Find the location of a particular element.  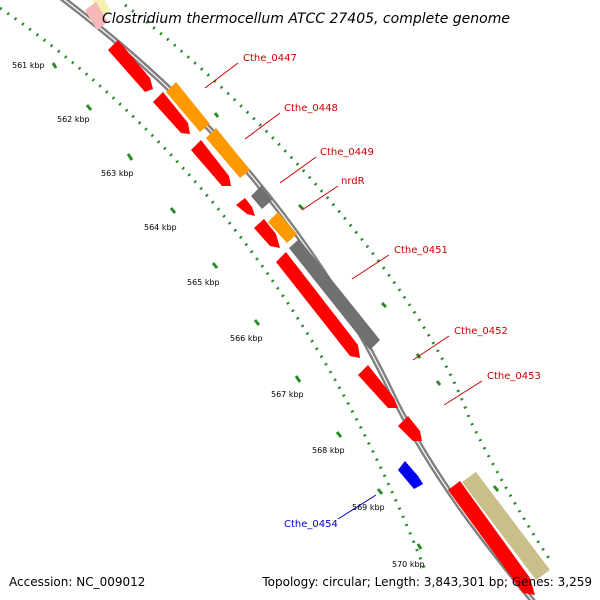

scale-label: 561 kbp is located at coordinates (28, 65).